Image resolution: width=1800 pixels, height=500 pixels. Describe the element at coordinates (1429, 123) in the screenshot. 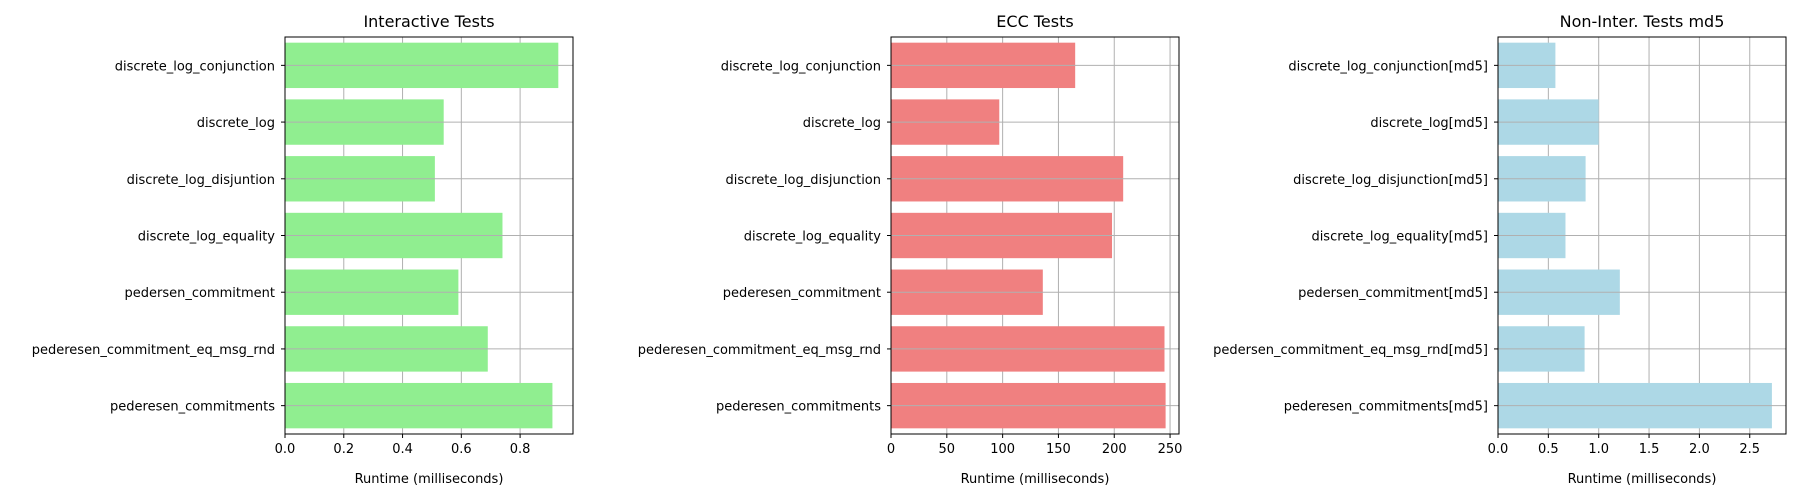

I see `y-tick-label: discrete_log[md5]` at that location.